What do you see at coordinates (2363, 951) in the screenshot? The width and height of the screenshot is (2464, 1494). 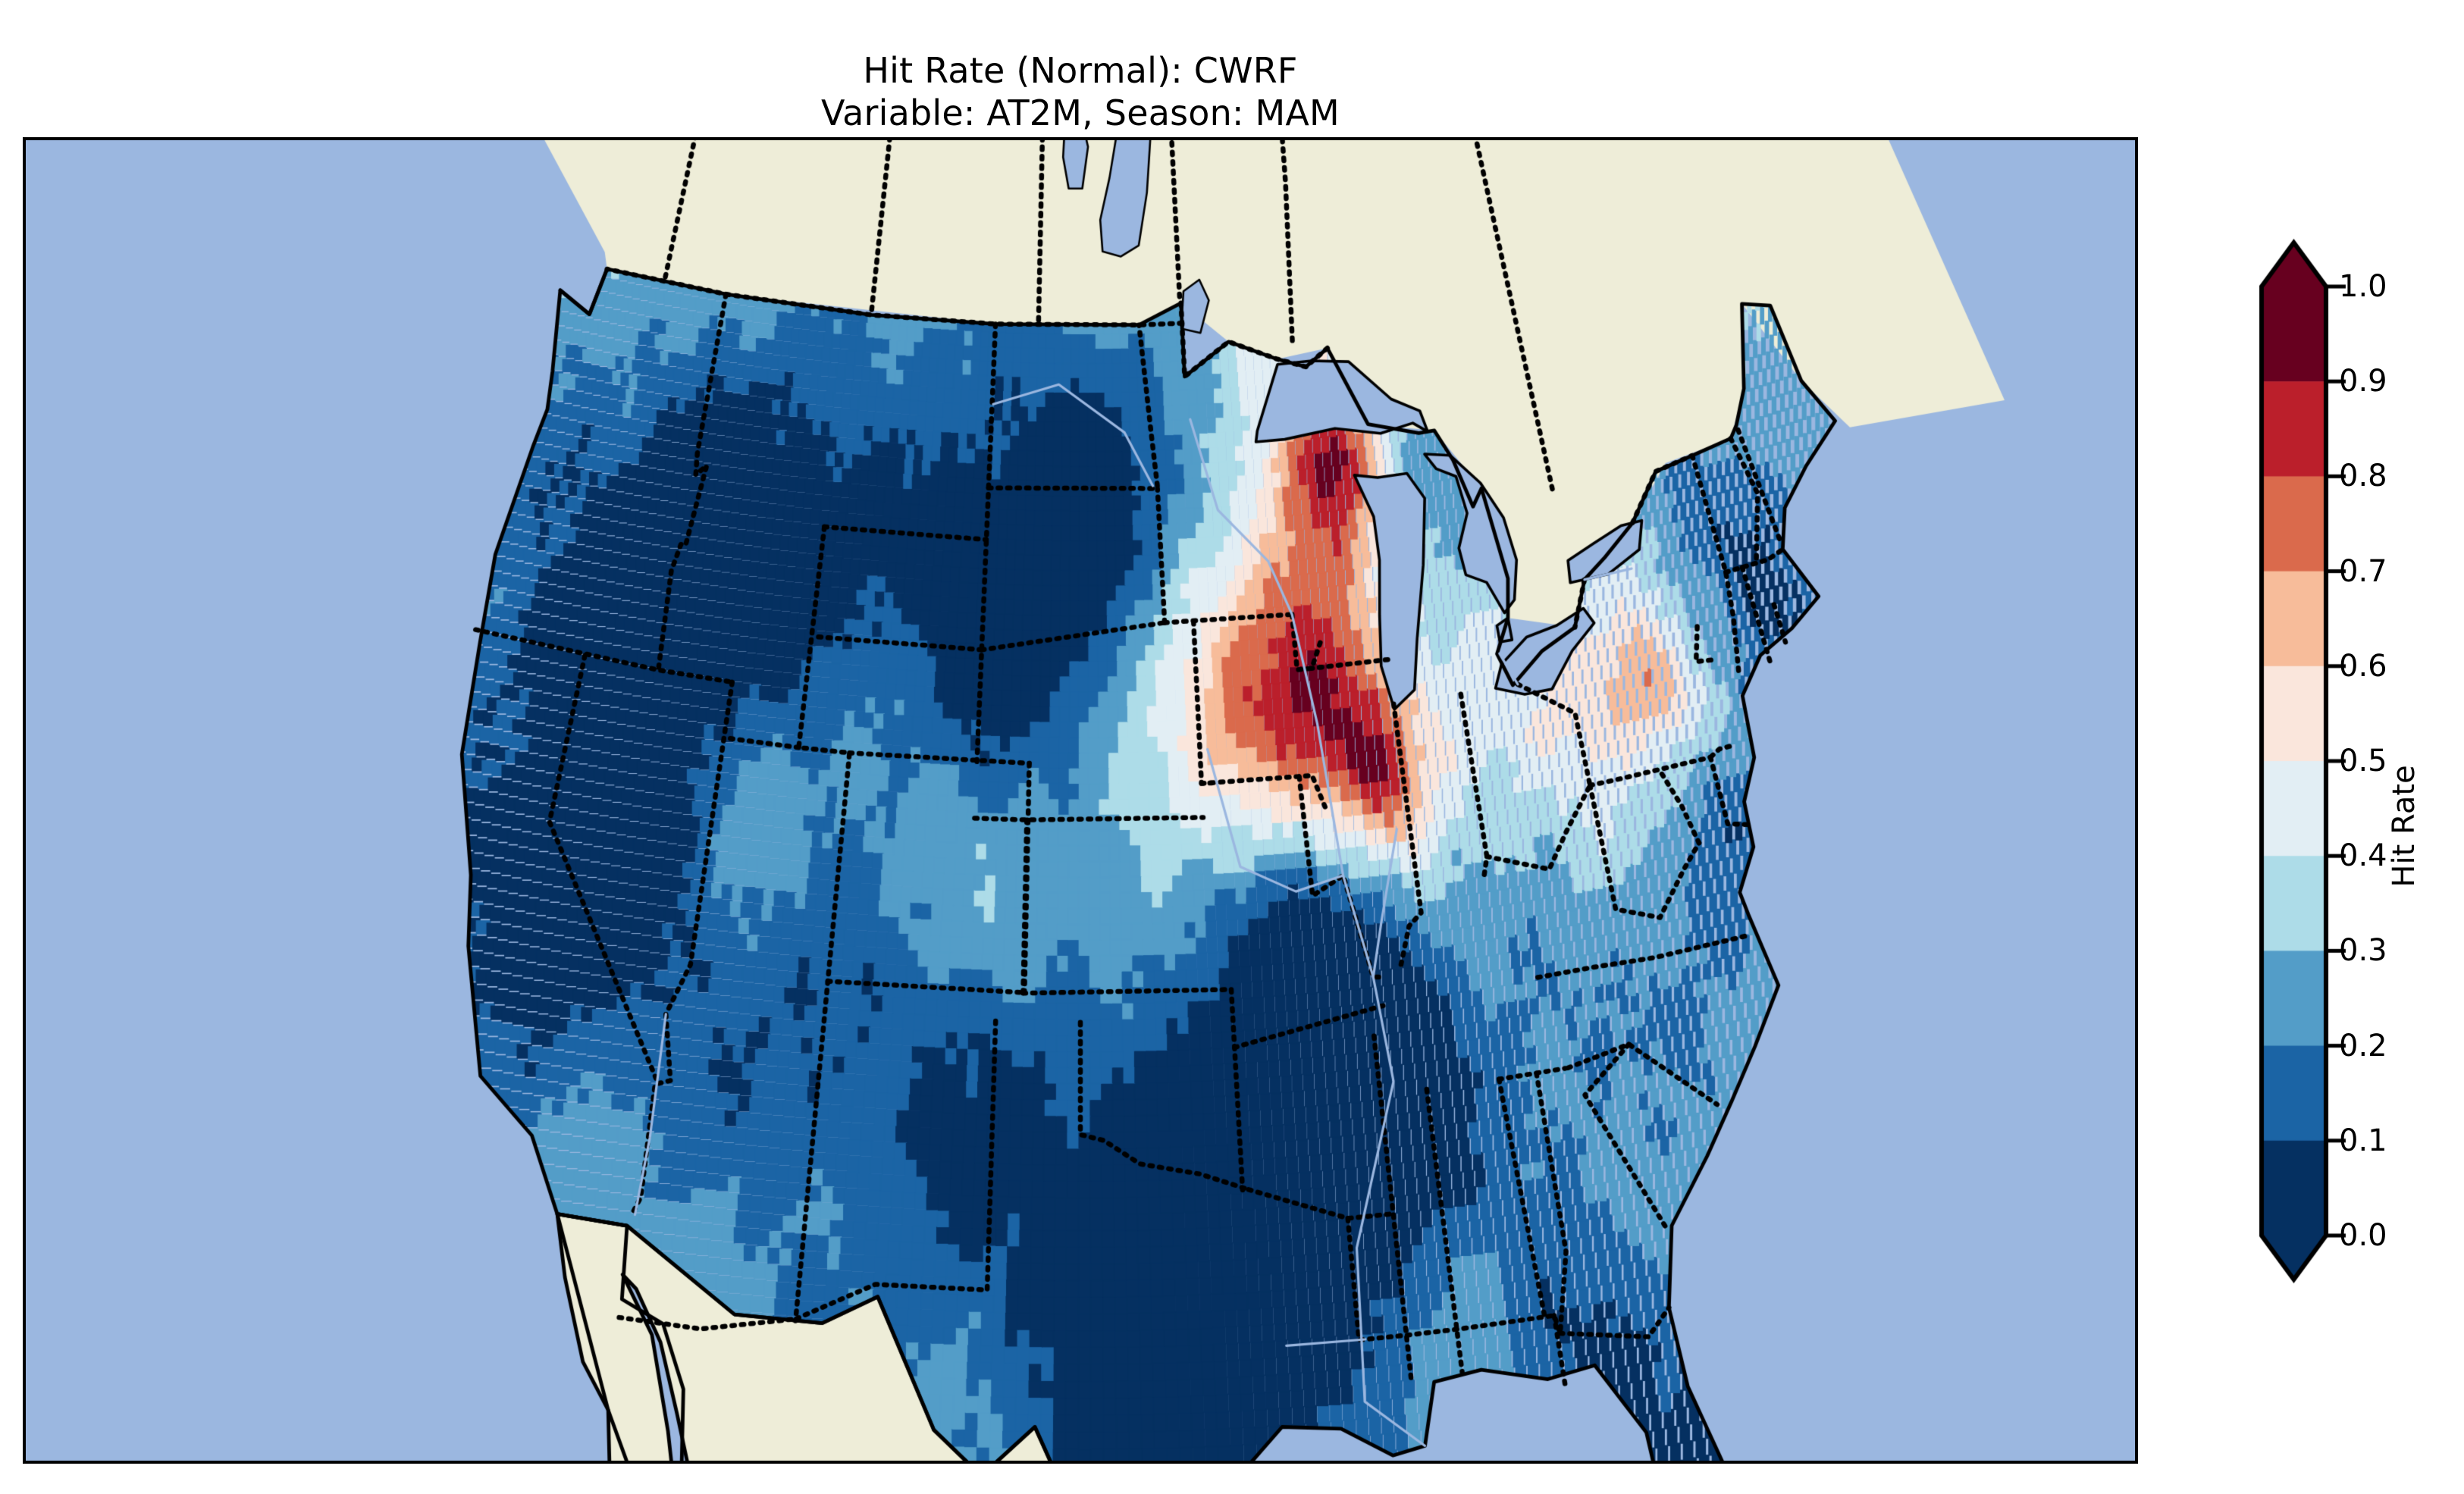 I see `colorbar-tick-0p3: 0.3` at bounding box center [2363, 951].